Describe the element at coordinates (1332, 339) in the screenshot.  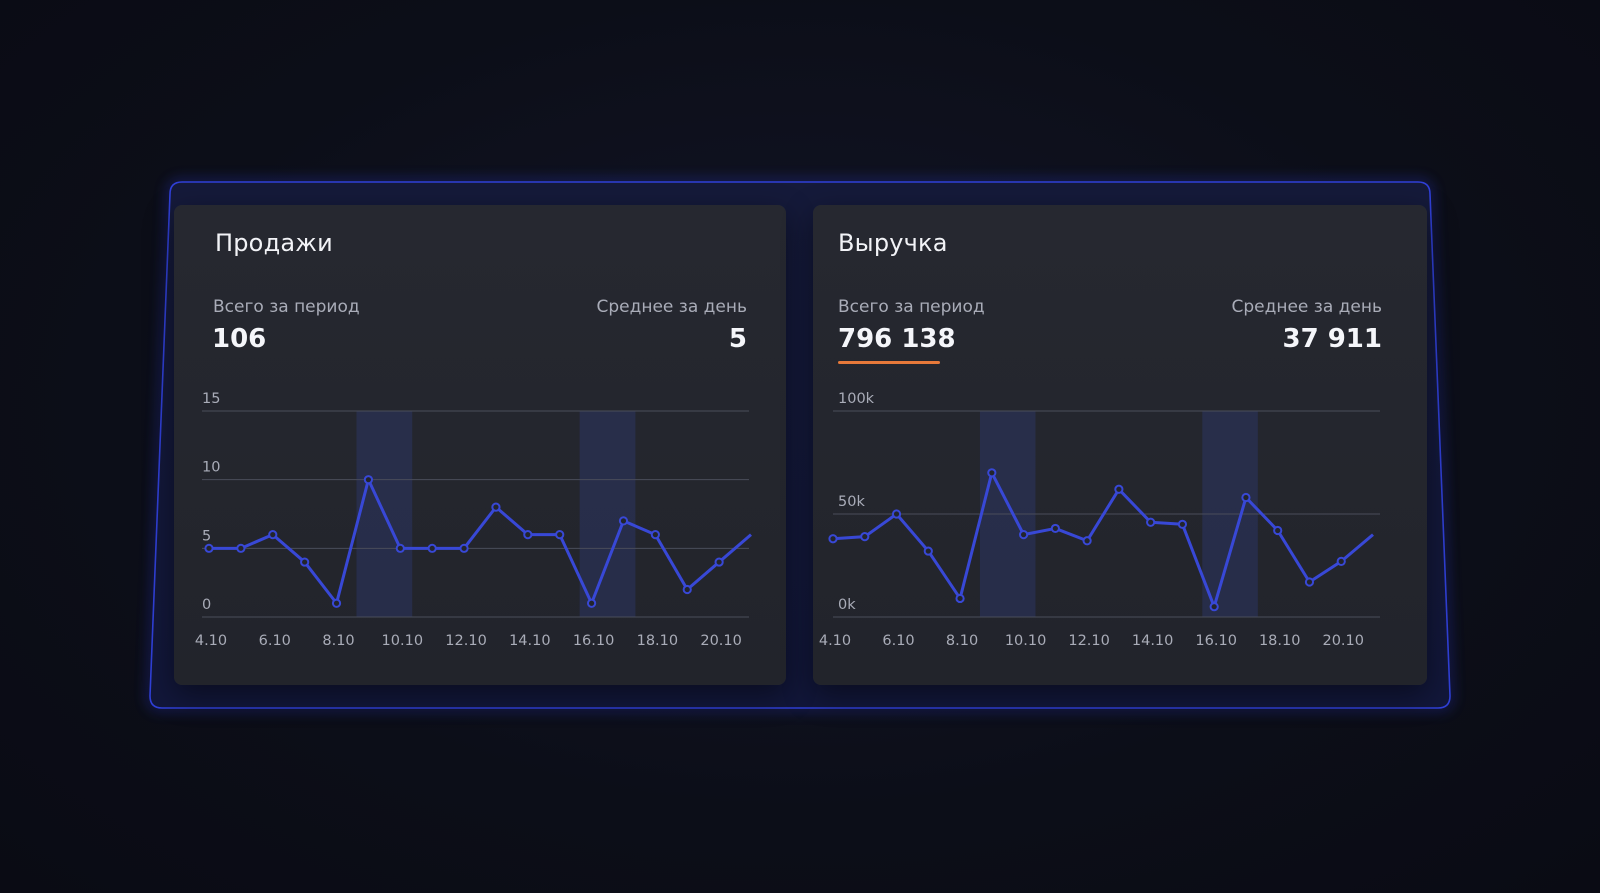
I see `avg-value: 37 911` at that location.